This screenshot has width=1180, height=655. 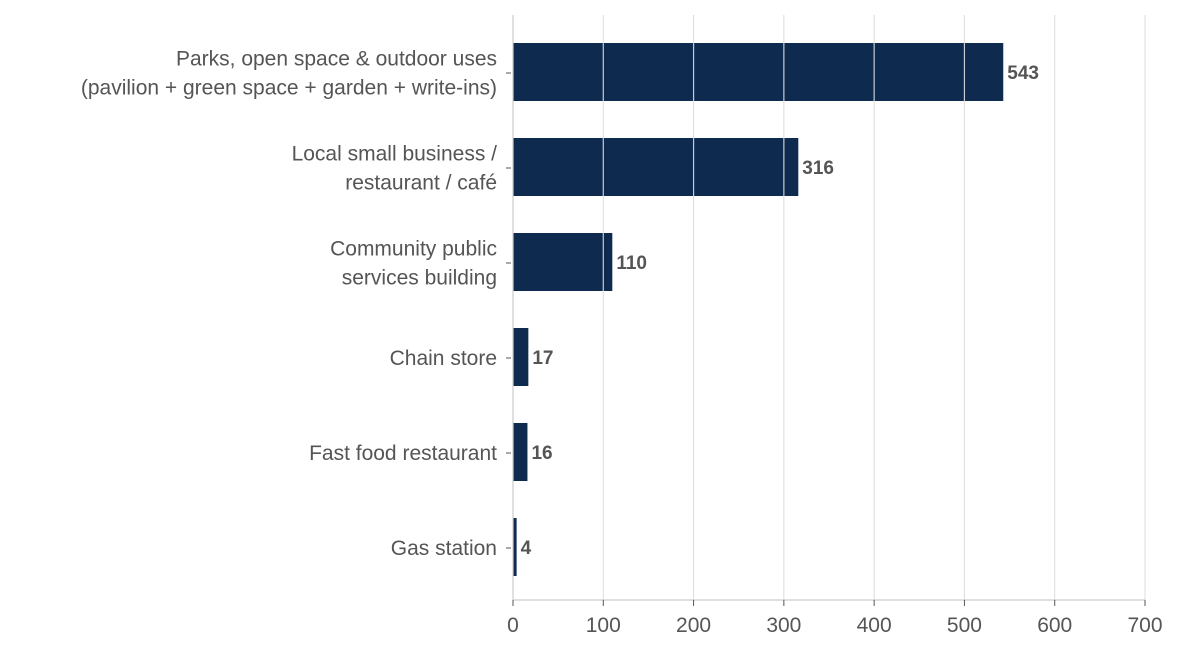 I want to click on category-label-1-line-1: restaurant / café, so click(x=421, y=183).